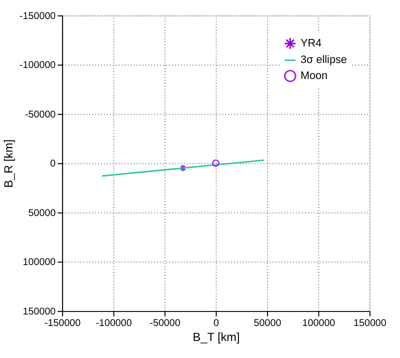 The width and height of the screenshot is (400, 358). What do you see at coordinates (42, 213) in the screenshot?
I see `y-tick-label: 50000` at bounding box center [42, 213].